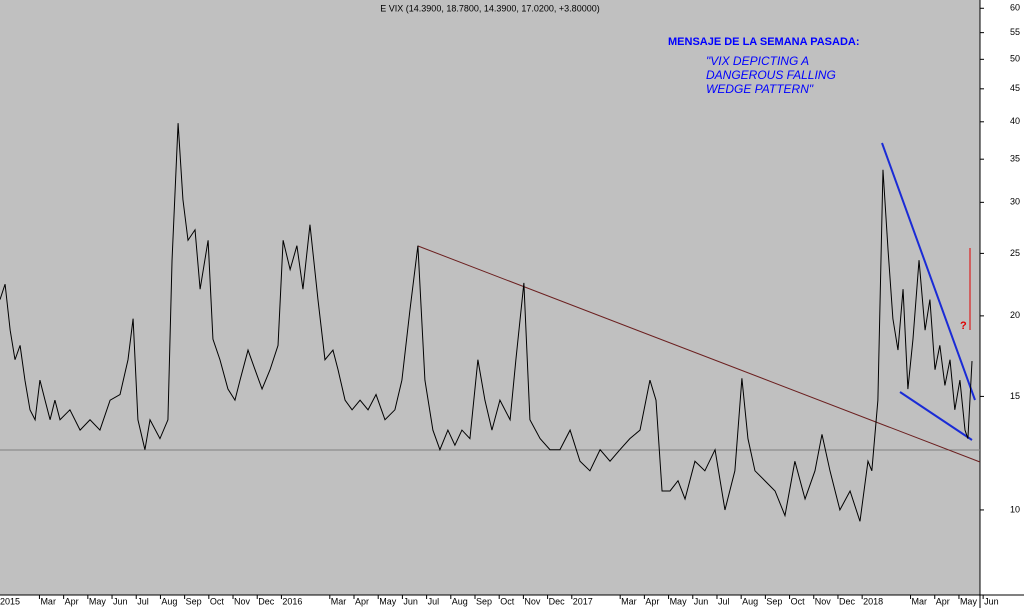 The image size is (1024, 608). I want to click on y-tick-label: 20, so click(1015, 315).